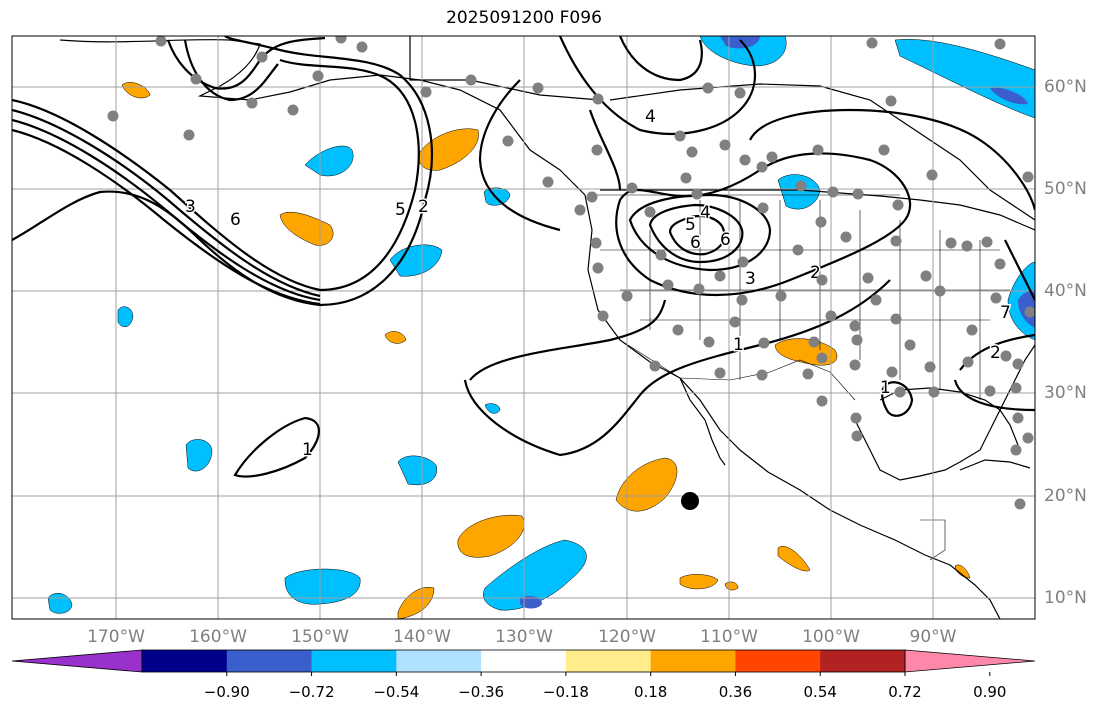  Describe the element at coordinates (990, 692) in the screenshot. I see `colorbar-tick-label: 0.90` at that location.